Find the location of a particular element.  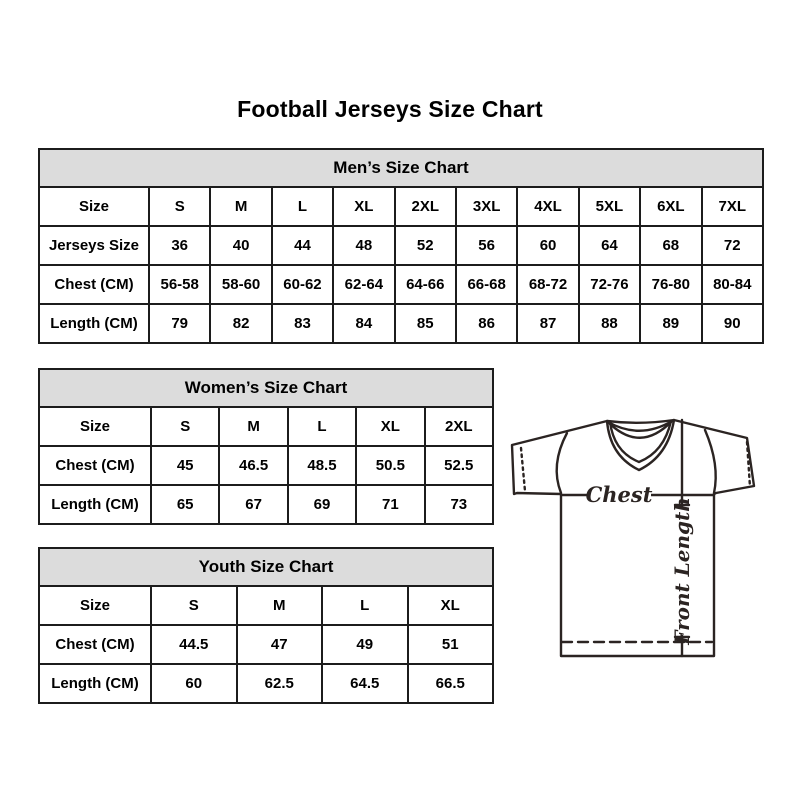

data-cell: 82 is located at coordinates (241, 323).